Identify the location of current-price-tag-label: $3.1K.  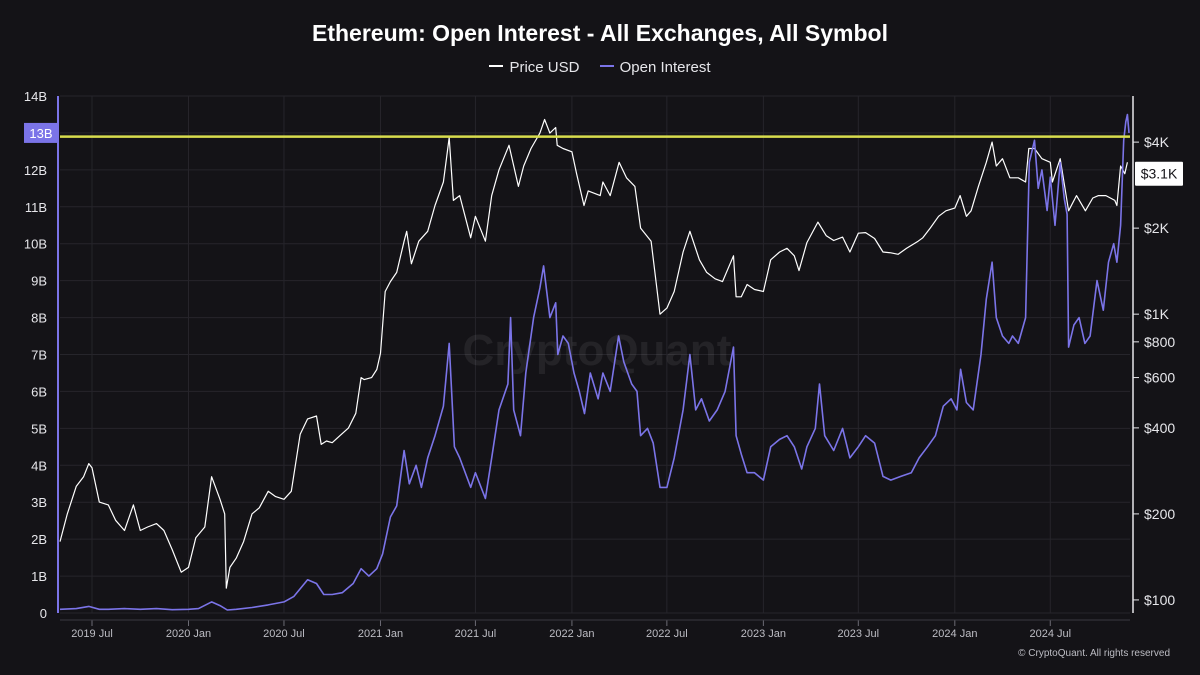
(1159, 174).